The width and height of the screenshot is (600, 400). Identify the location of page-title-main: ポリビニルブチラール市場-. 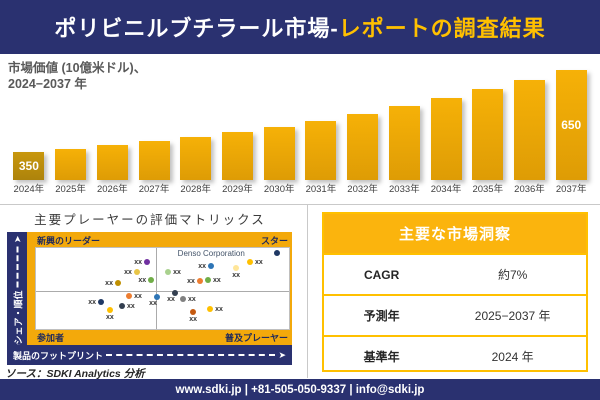
(196, 28).